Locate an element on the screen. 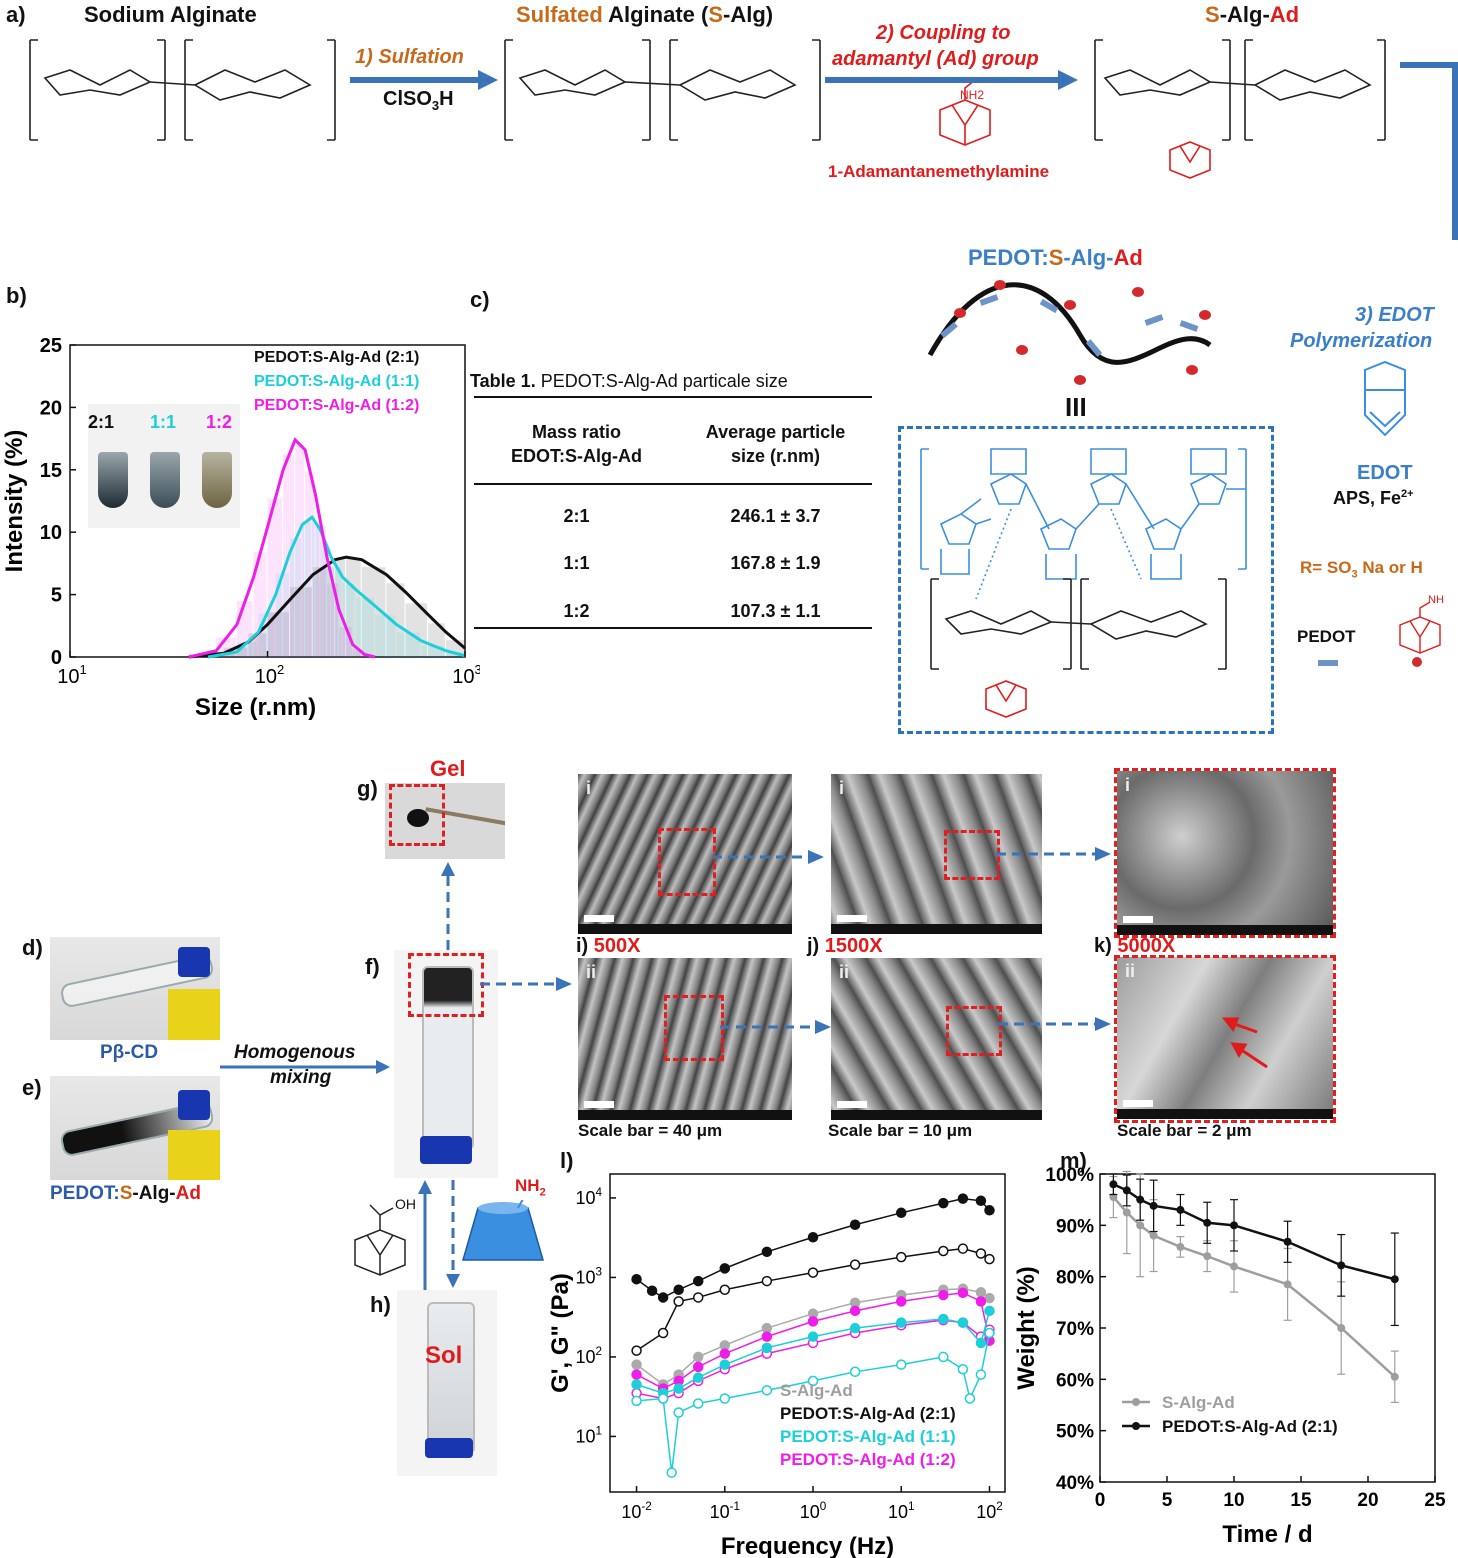 Image resolution: width=1458 pixels, height=1558 pixels. sol-title: Sol is located at coordinates (444, 1355).